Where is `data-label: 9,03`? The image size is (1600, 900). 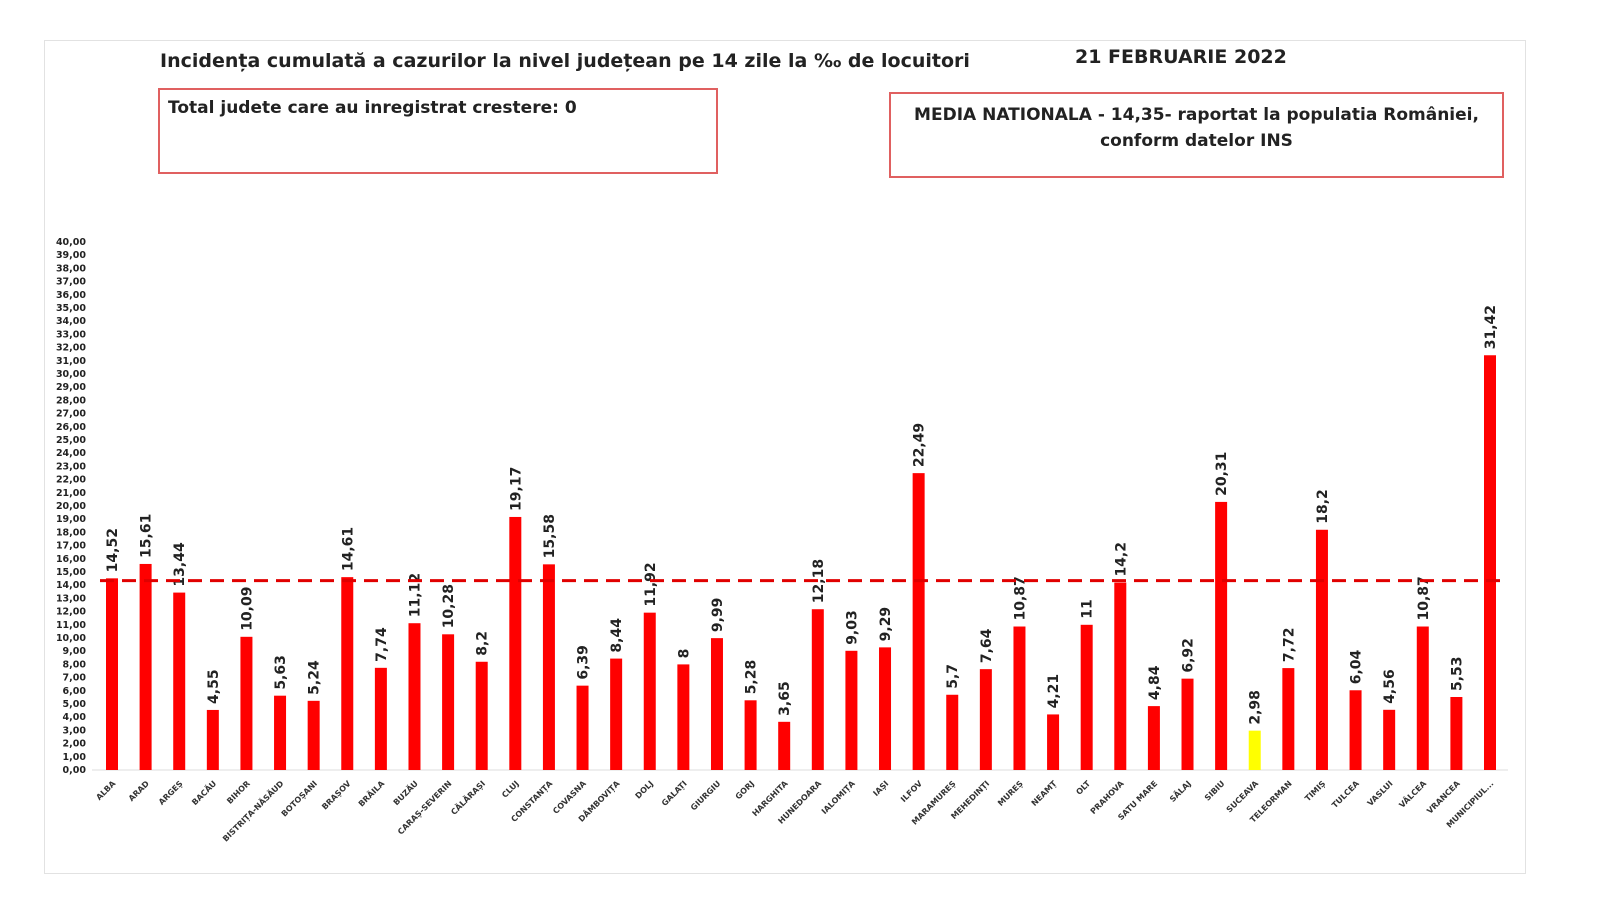 data-label: 9,03 is located at coordinates (852, 627).